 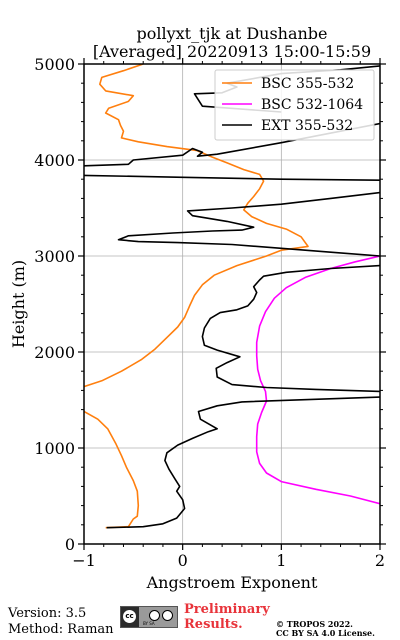 What do you see at coordinates (18, 304) in the screenshot?
I see `y-axis-label: Height (m)` at bounding box center [18, 304].